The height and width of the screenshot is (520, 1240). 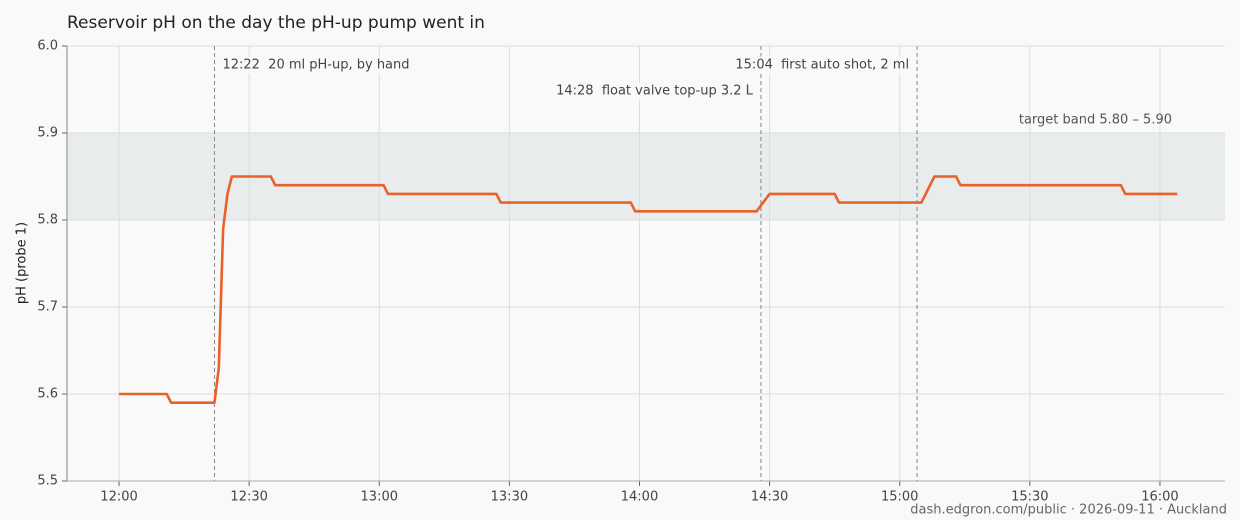 What do you see at coordinates (379, 497) in the screenshot?
I see `x-tick-label: 13:00` at bounding box center [379, 497].